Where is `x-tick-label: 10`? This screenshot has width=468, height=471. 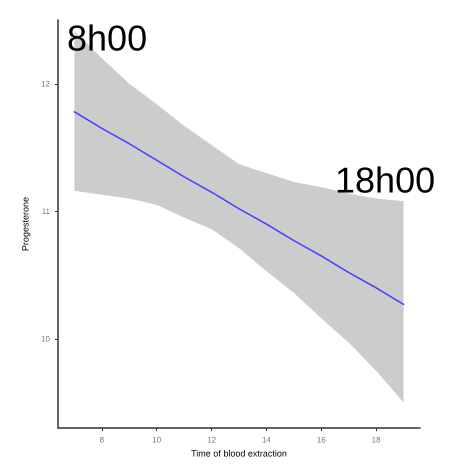
x-tick-label: 10 is located at coordinates (157, 440).